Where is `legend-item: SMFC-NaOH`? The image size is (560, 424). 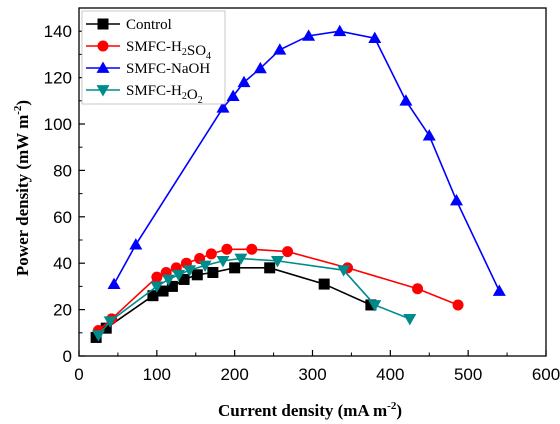 legend-item: SMFC-NaOH is located at coordinates (148, 69).